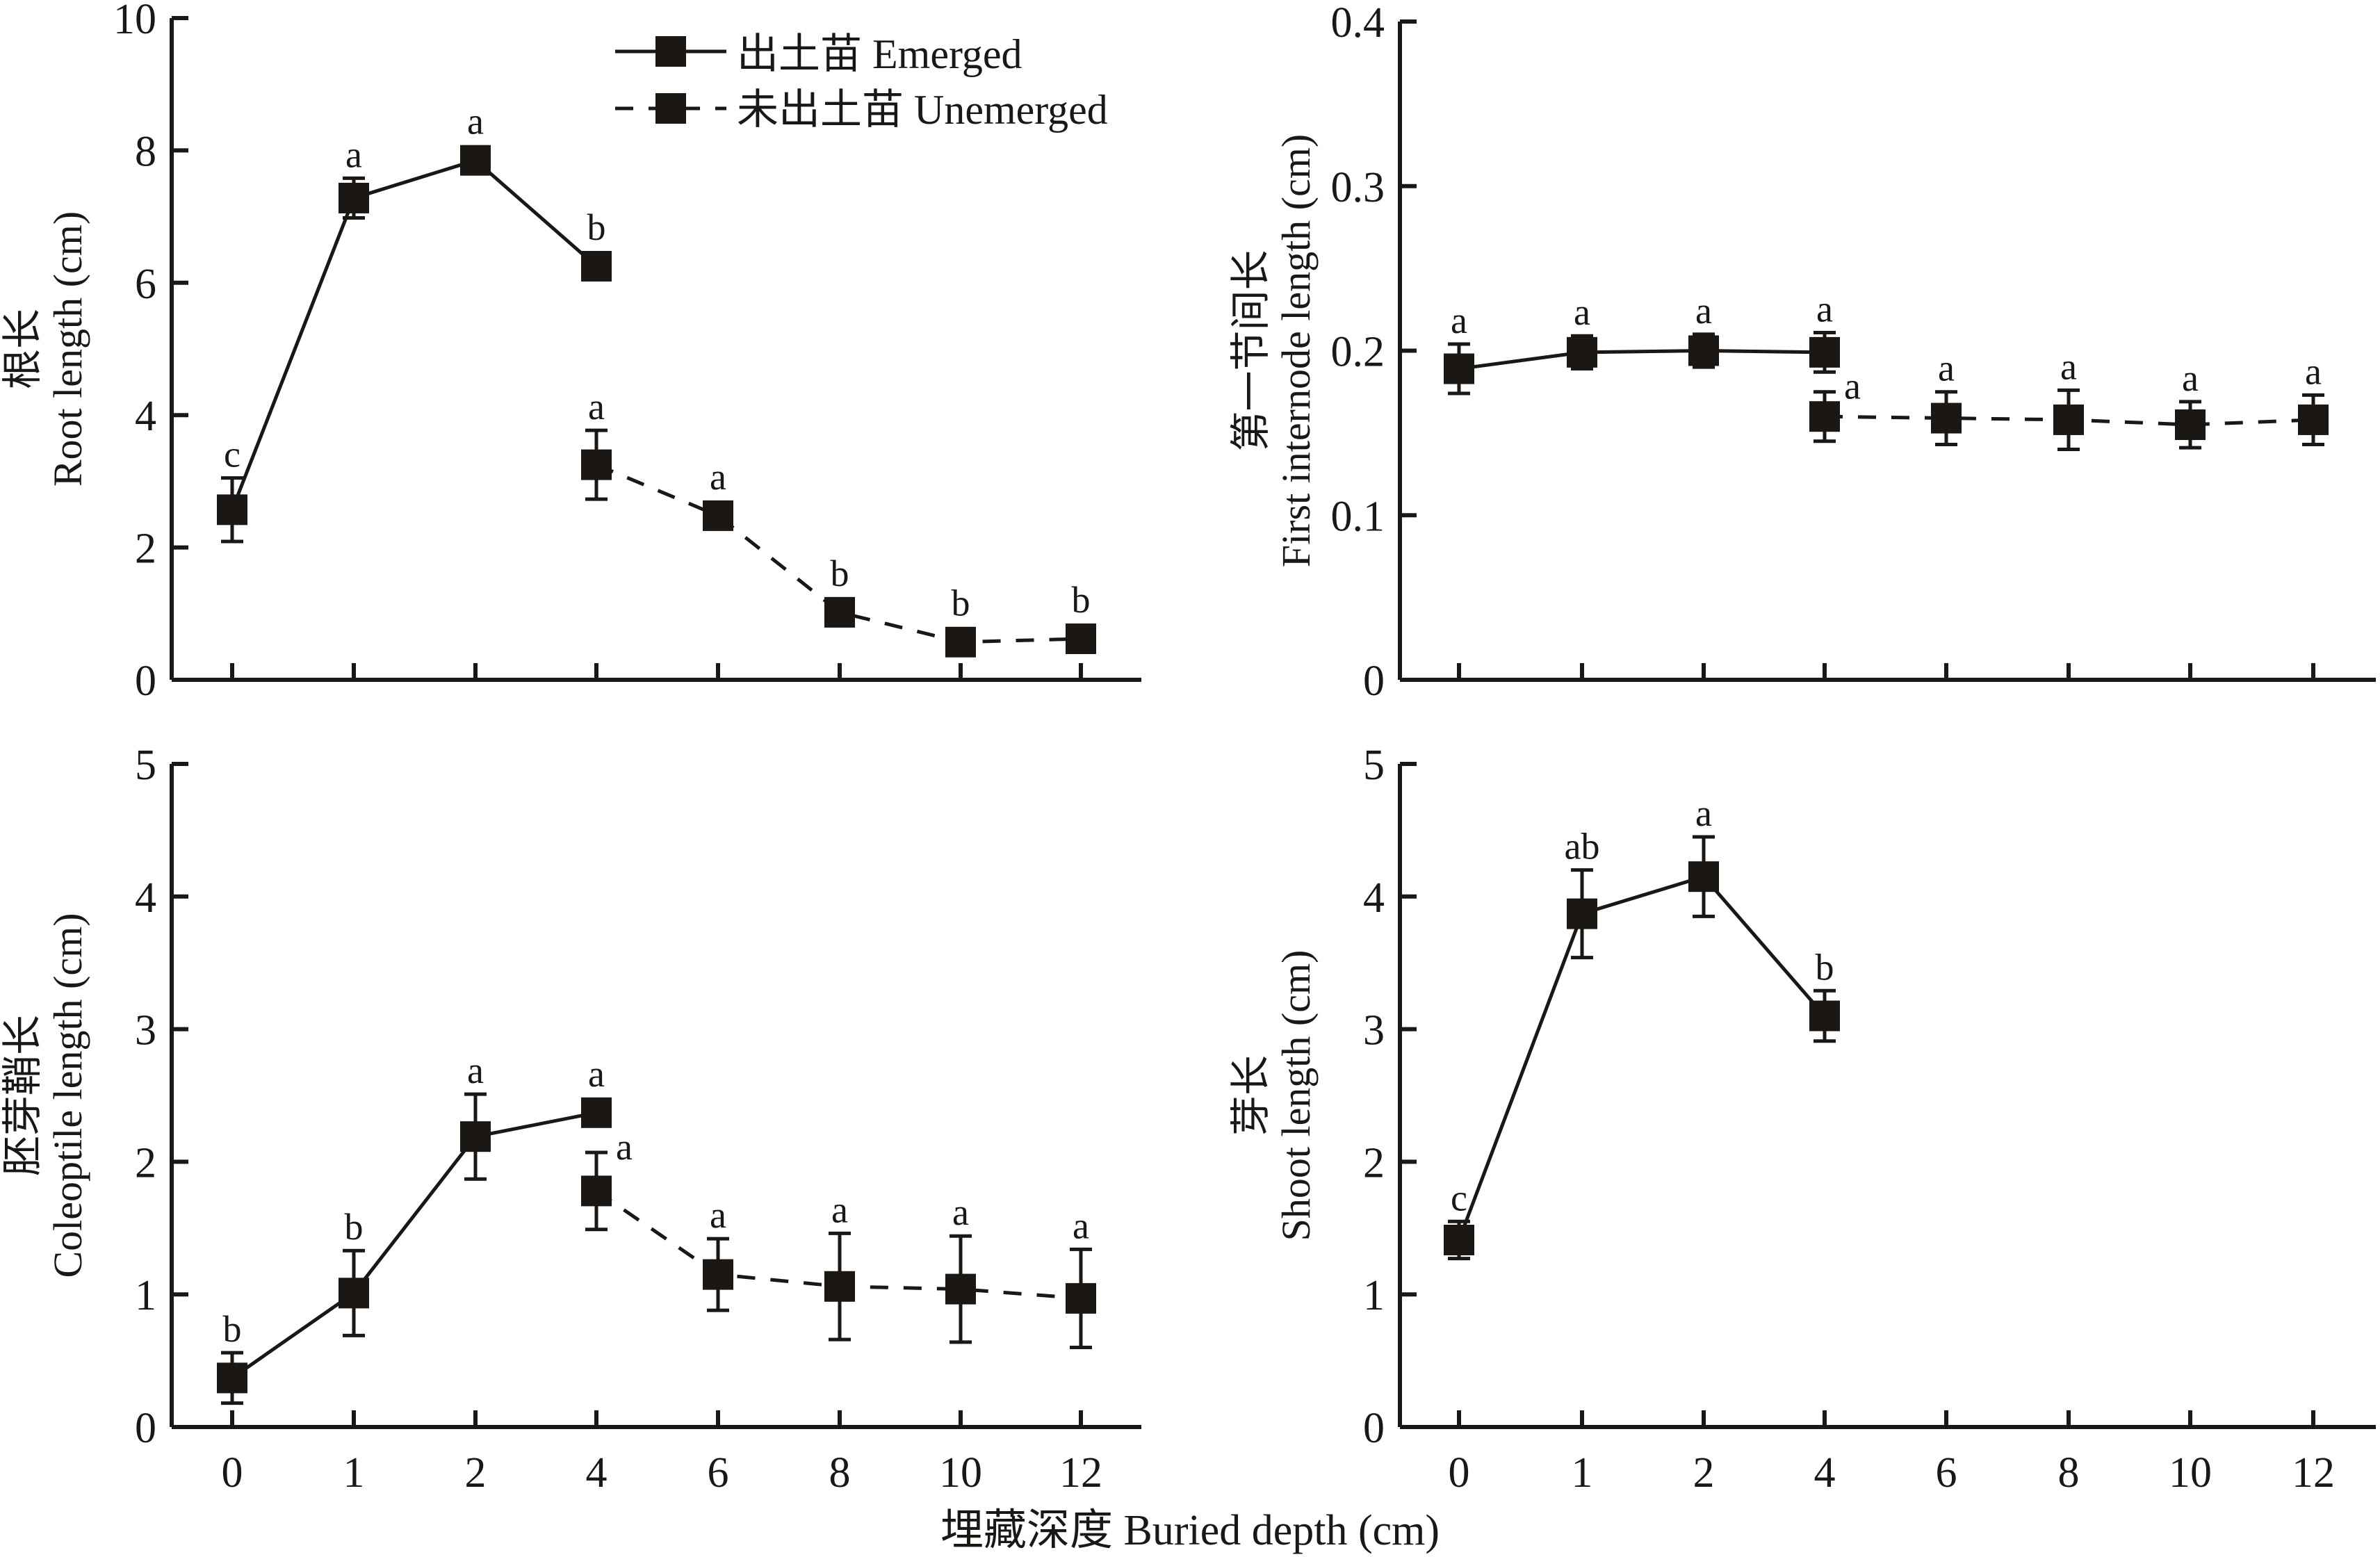  What do you see at coordinates (145, 151) in the screenshot?
I see `y-tick-label: 8` at bounding box center [145, 151].